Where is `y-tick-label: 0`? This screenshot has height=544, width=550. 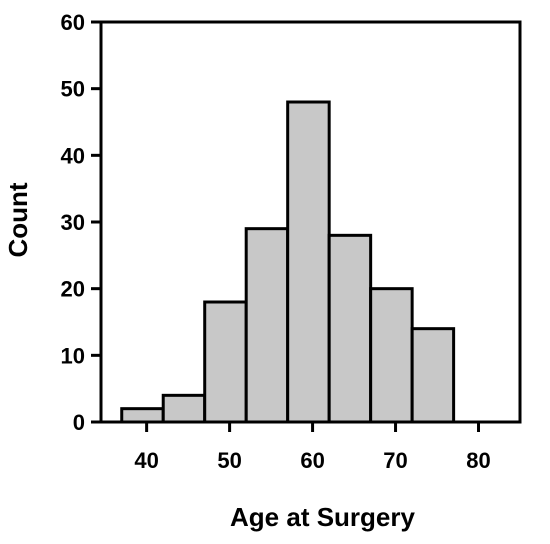
y-tick-label: 0 is located at coordinates (79, 422).